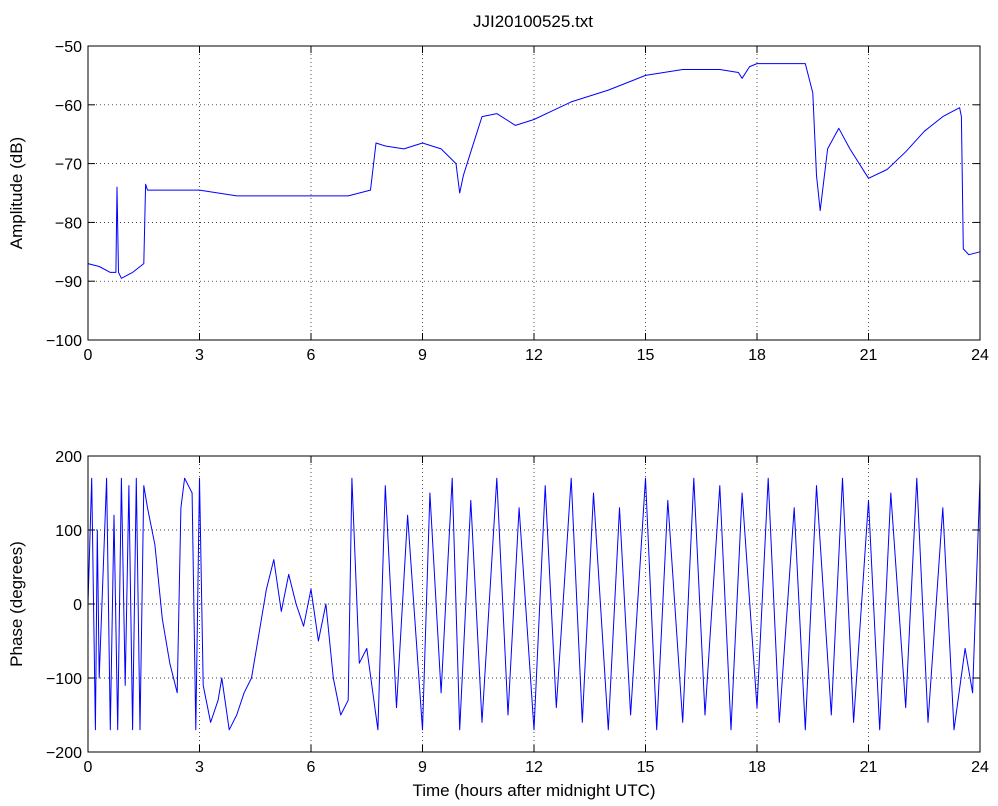 This screenshot has width=998, height=806. Describe the element at coordinates (88, 767) in the screenshot. I see `phase-x-tick-label: 0` at that location.